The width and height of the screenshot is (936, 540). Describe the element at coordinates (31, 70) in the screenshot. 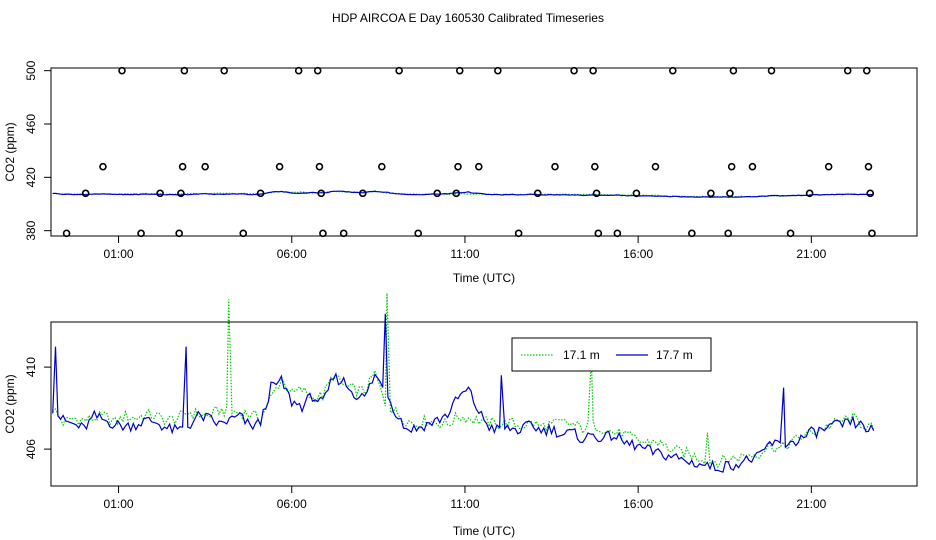

I see `top-y-tick-label: 500` at that location.